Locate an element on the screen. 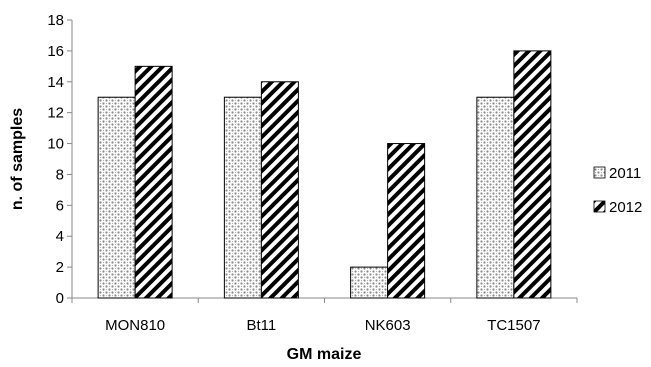 The height and width of the screenshot is (367, 651). bar-2011-NK603 is located at coordinates (369, 282).